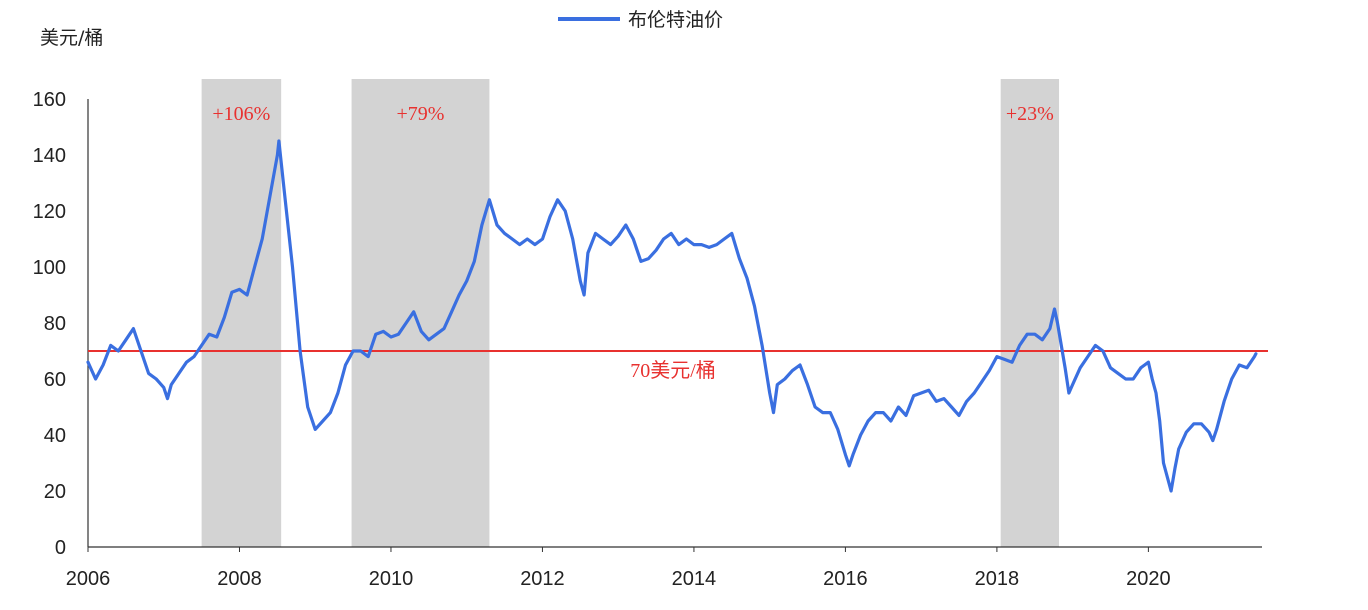  I want to click on x-tick-label: 2006, so click(88, 579).